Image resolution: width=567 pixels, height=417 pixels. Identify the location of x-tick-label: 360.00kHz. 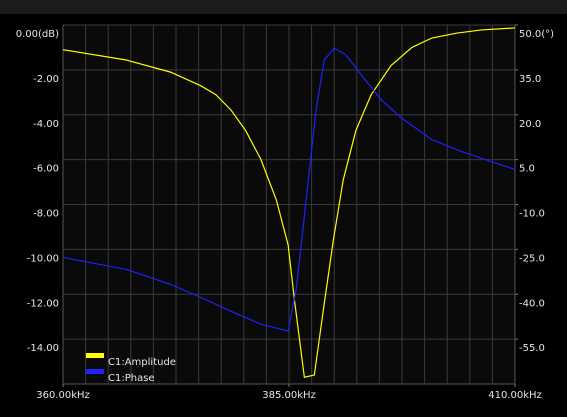
(63, 395).